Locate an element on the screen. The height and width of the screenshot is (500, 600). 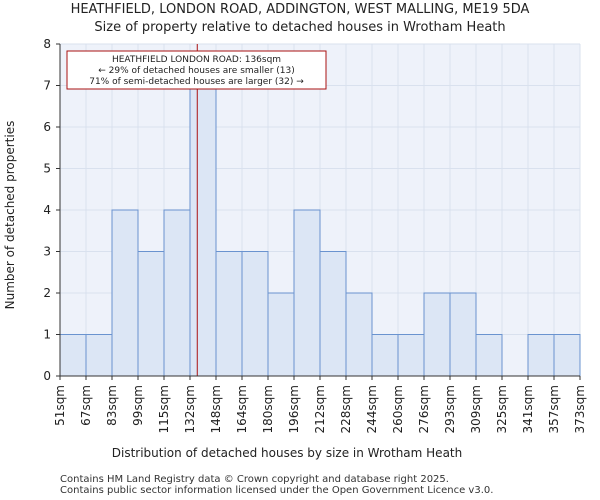
x-tick-label: 244sqm is located at coordinates (372, 409).